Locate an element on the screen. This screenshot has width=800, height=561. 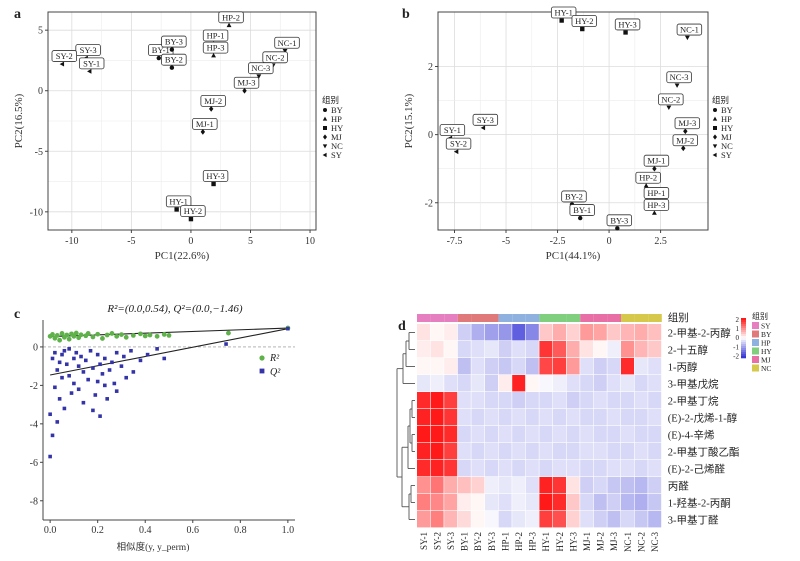
column-label: NC-1 is located at coordinates (628, 542).